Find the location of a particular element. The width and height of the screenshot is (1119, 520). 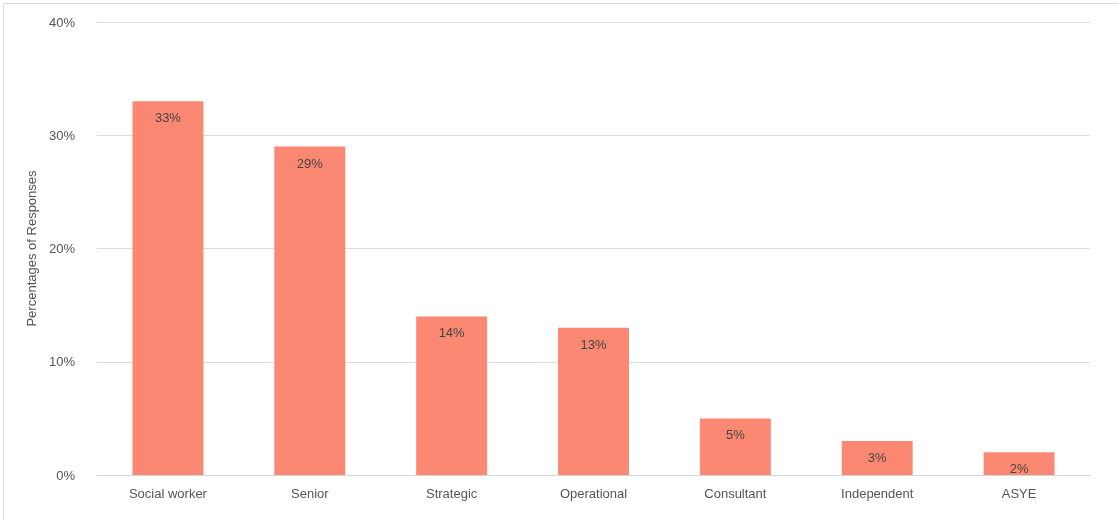

data-label: 5% is located at coordinates (735, 435).